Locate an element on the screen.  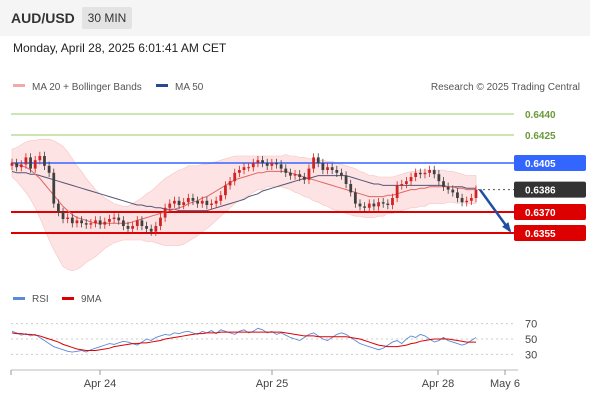
rsi-panel: 70 50 30 is located at coordinates (274, 340).